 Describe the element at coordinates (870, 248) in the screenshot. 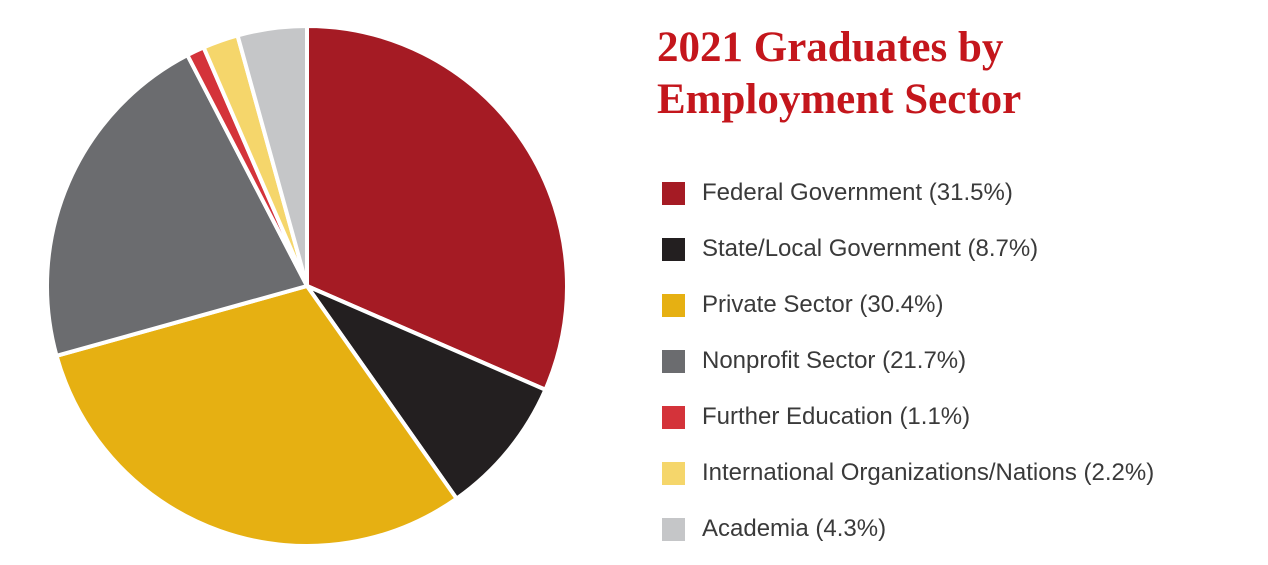

I see `legend-label: State/Local Government (8.7%)` at that location.